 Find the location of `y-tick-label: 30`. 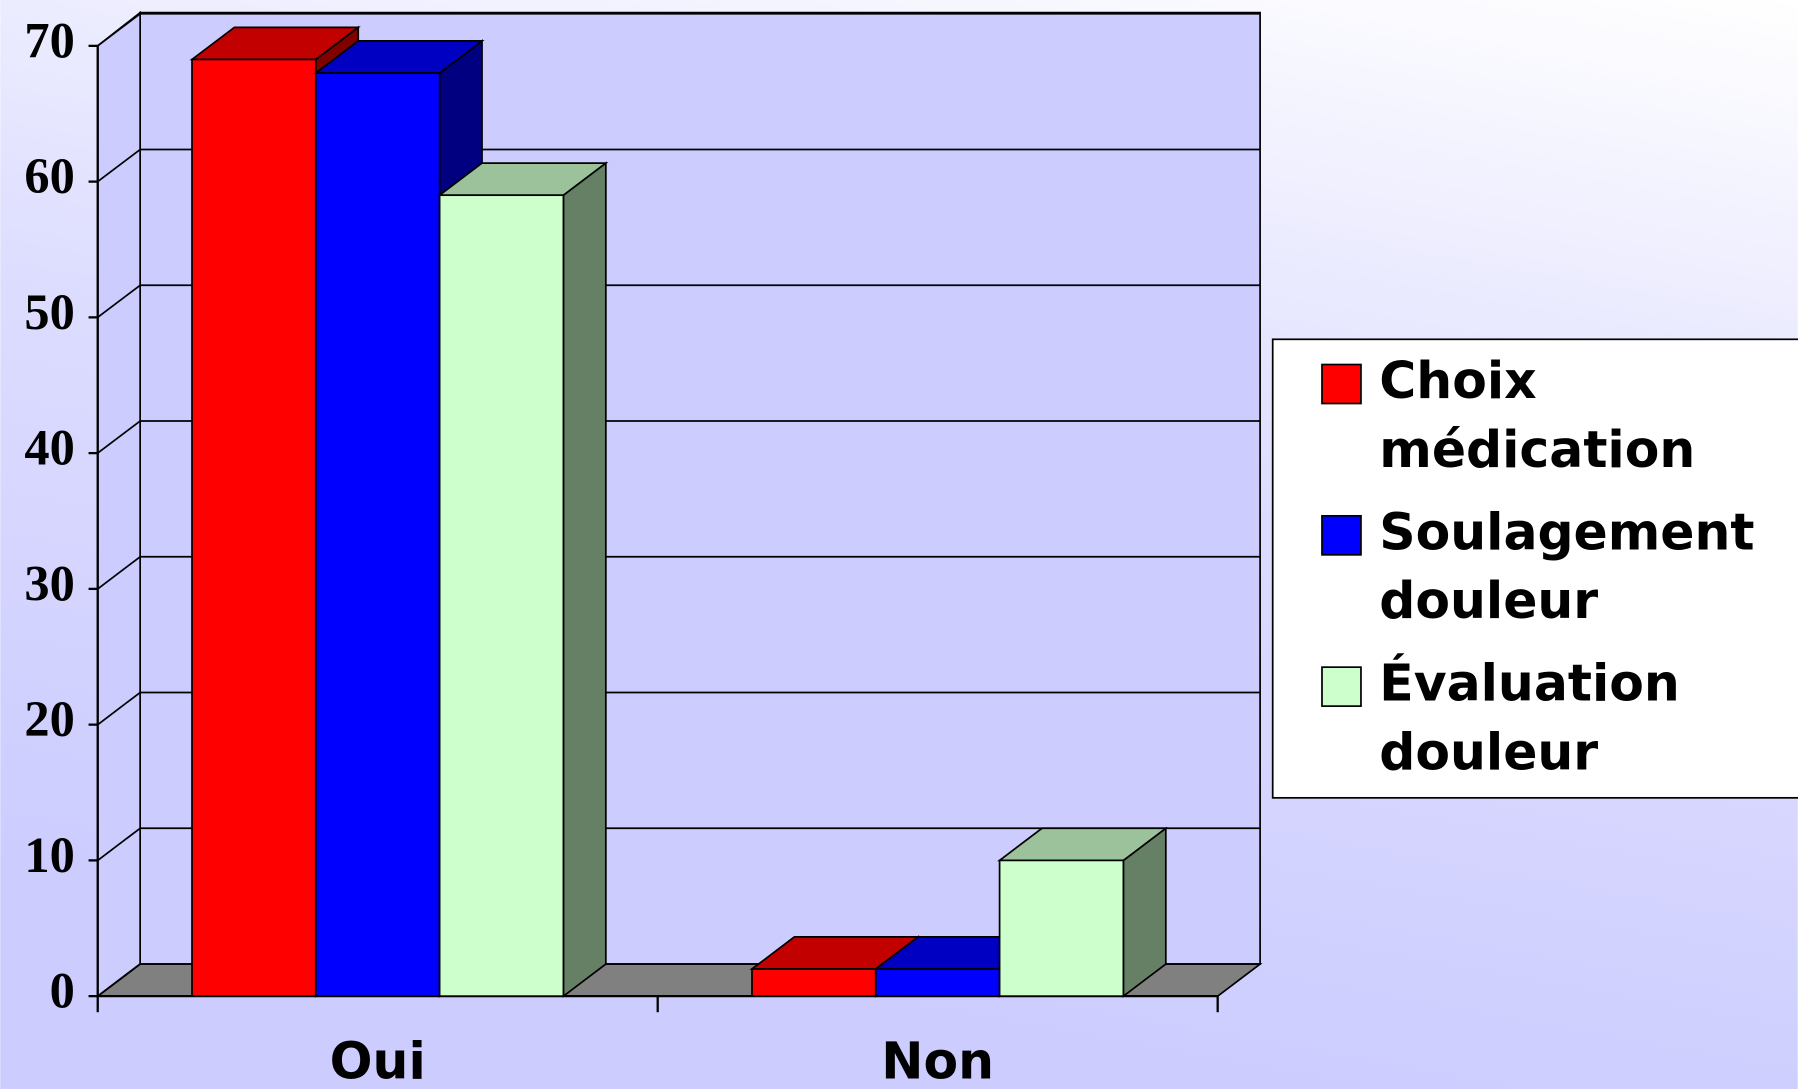

y-tick-label: 30 is located at coordinates (49, 583).